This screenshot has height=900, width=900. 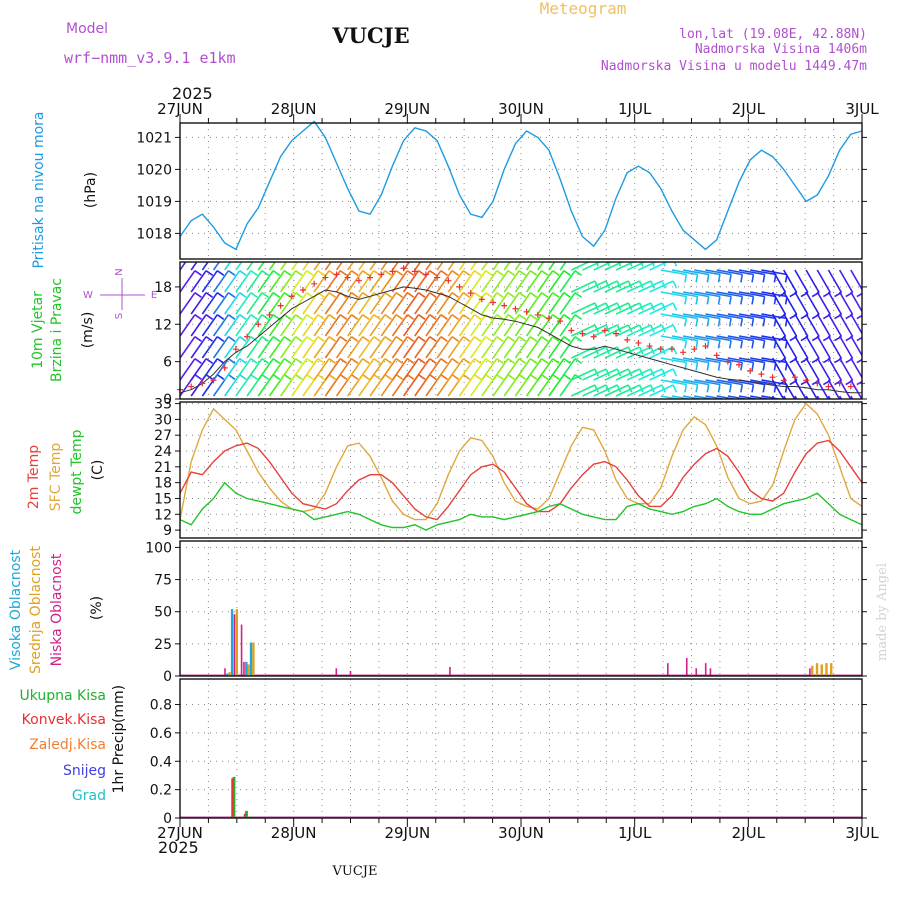 What do you see at coordinates (252, 817) in the screenshot?
I see `total-precip-bar` at bounding box center [252, 817].